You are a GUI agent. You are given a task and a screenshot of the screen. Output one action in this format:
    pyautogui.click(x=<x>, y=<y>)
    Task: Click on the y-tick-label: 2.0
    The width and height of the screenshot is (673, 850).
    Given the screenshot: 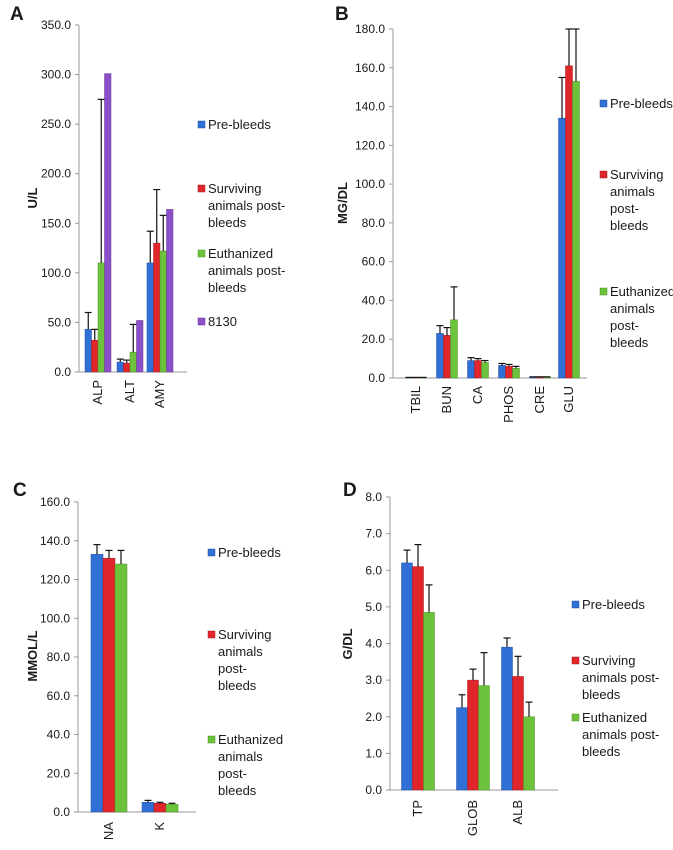 What is the action you would take?
    pyautogui.click(x=373, y=717)
    